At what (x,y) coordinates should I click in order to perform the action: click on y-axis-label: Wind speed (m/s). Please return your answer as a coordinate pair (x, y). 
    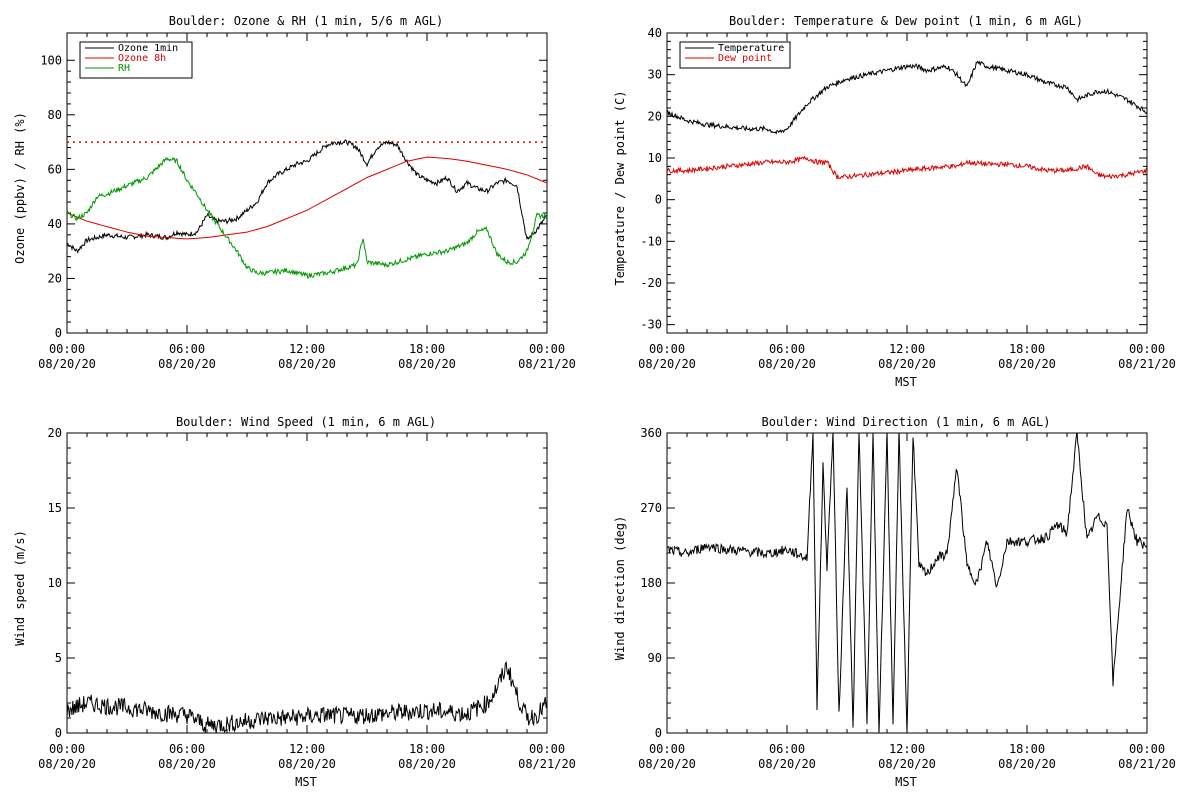
    Looking at the image, I should click on (20, 588).